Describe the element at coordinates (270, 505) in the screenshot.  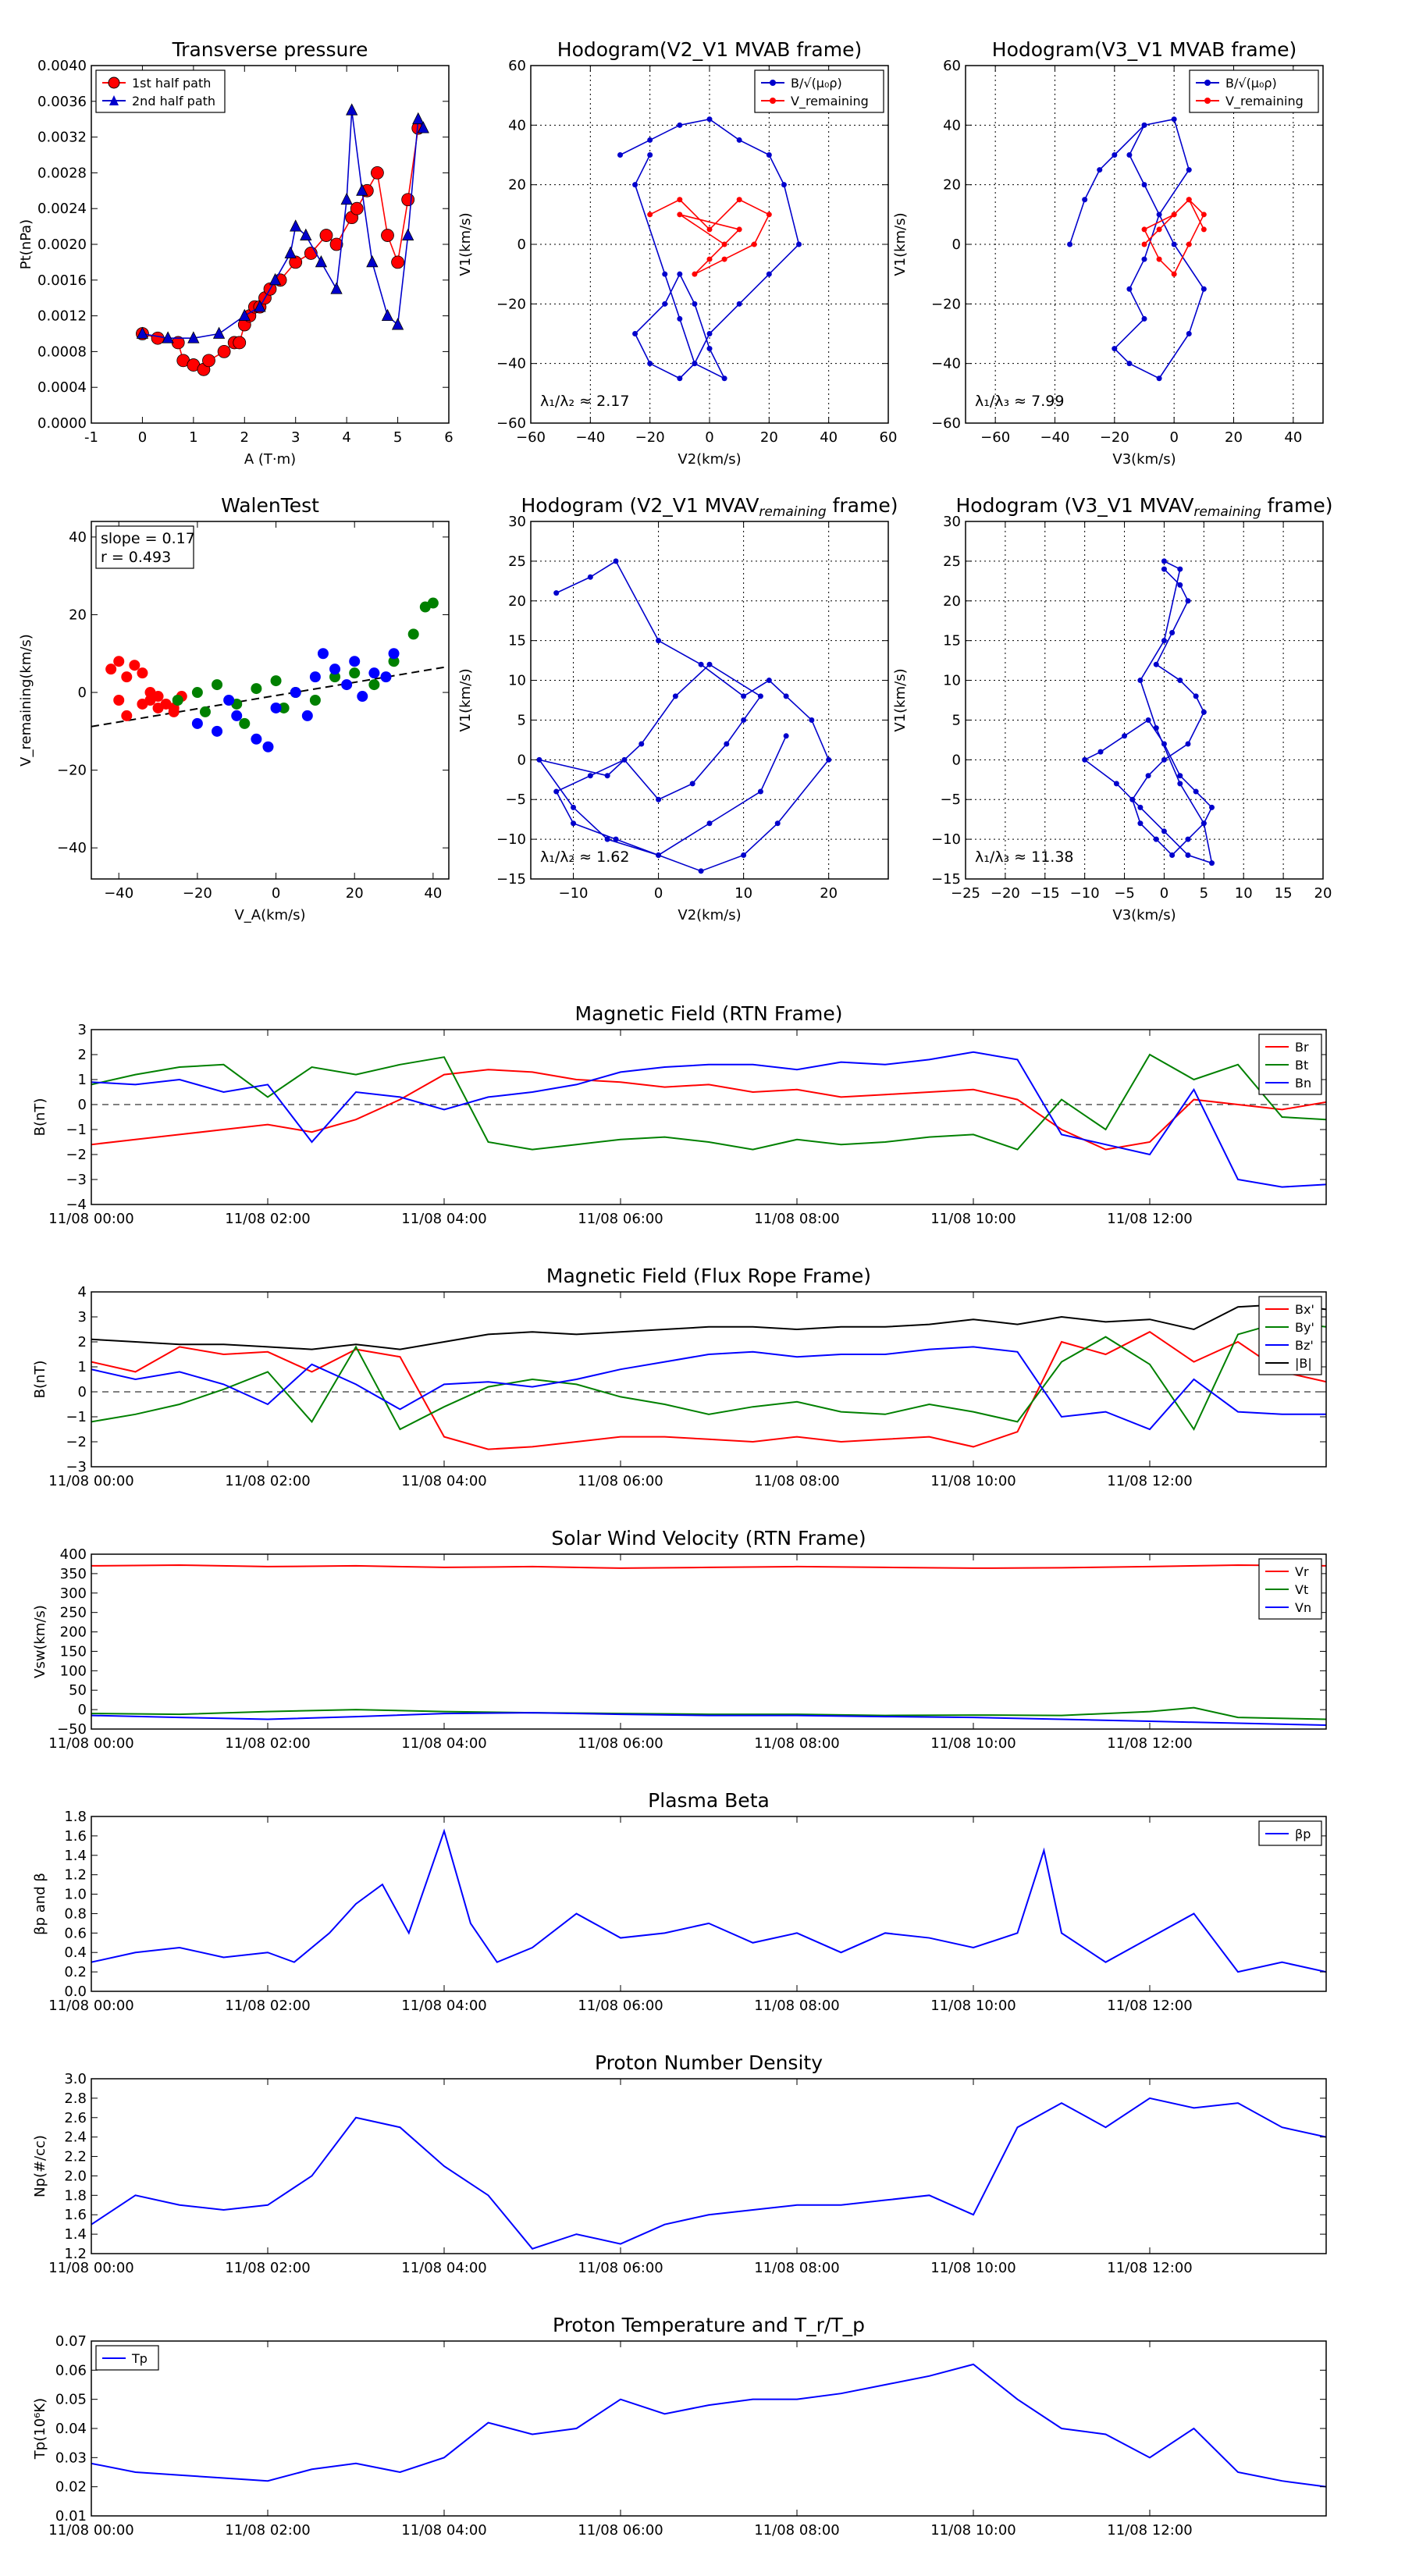
I see `chart-title: WalenTest` at that location.